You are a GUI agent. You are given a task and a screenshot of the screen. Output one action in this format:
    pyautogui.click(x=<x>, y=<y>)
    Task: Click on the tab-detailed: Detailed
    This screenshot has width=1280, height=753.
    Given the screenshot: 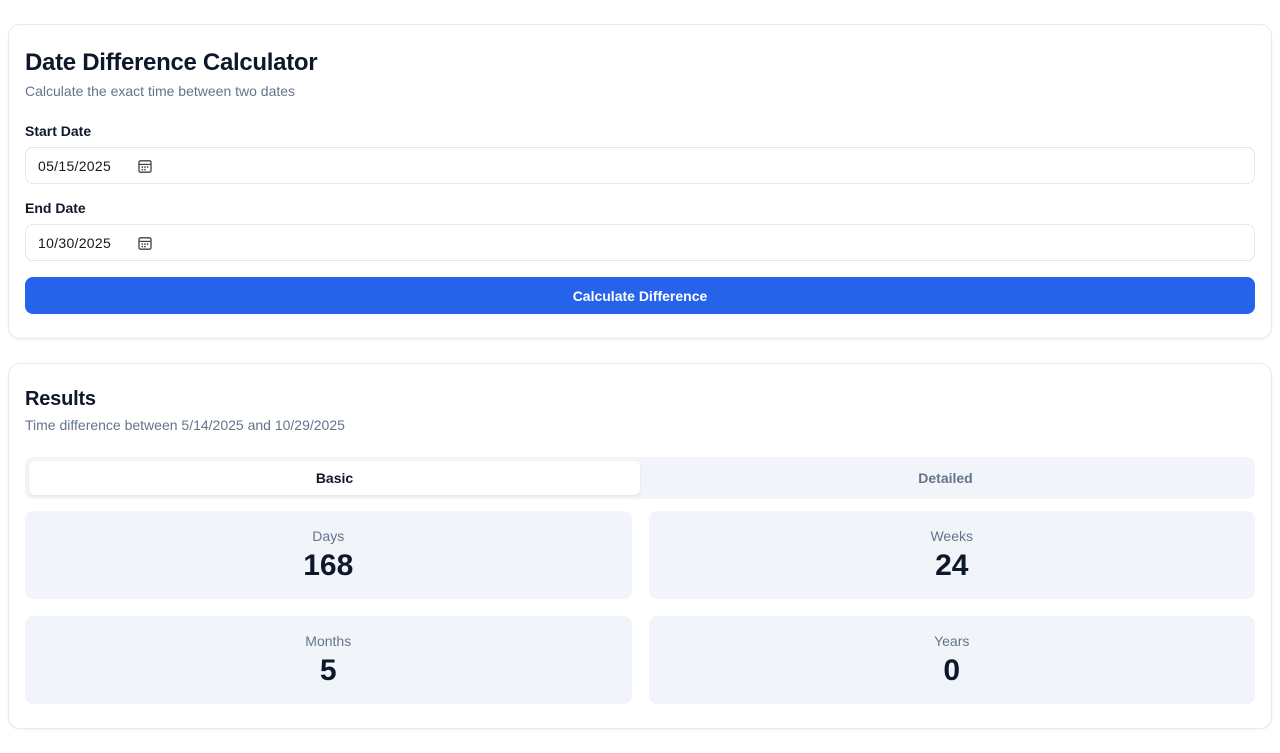 What is the action you would take?
    pyautogui.click(x=945, y=478)
    